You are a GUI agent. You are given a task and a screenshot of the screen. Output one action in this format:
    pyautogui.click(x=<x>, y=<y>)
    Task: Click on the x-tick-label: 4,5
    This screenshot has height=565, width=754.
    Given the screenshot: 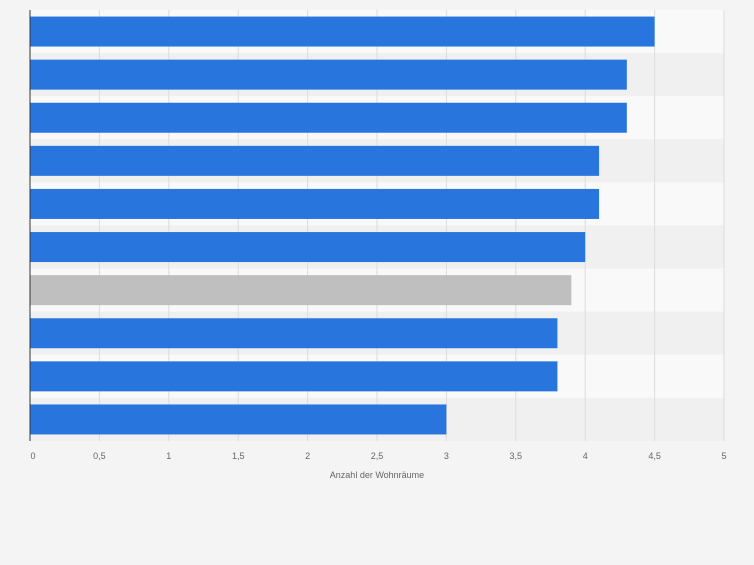 What is the action you would take?
    pyautogui.click(x=654, y=456)
    